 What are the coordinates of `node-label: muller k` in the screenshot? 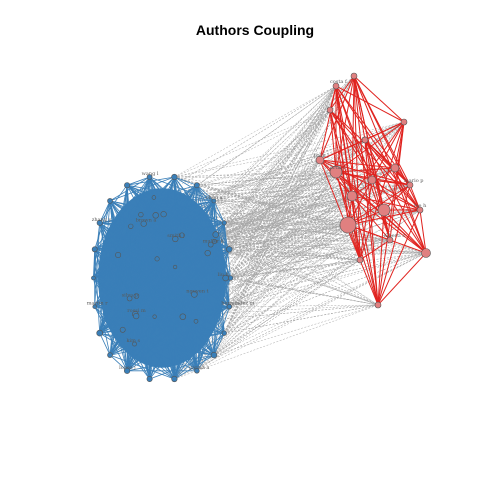 It's located at (214, 242).